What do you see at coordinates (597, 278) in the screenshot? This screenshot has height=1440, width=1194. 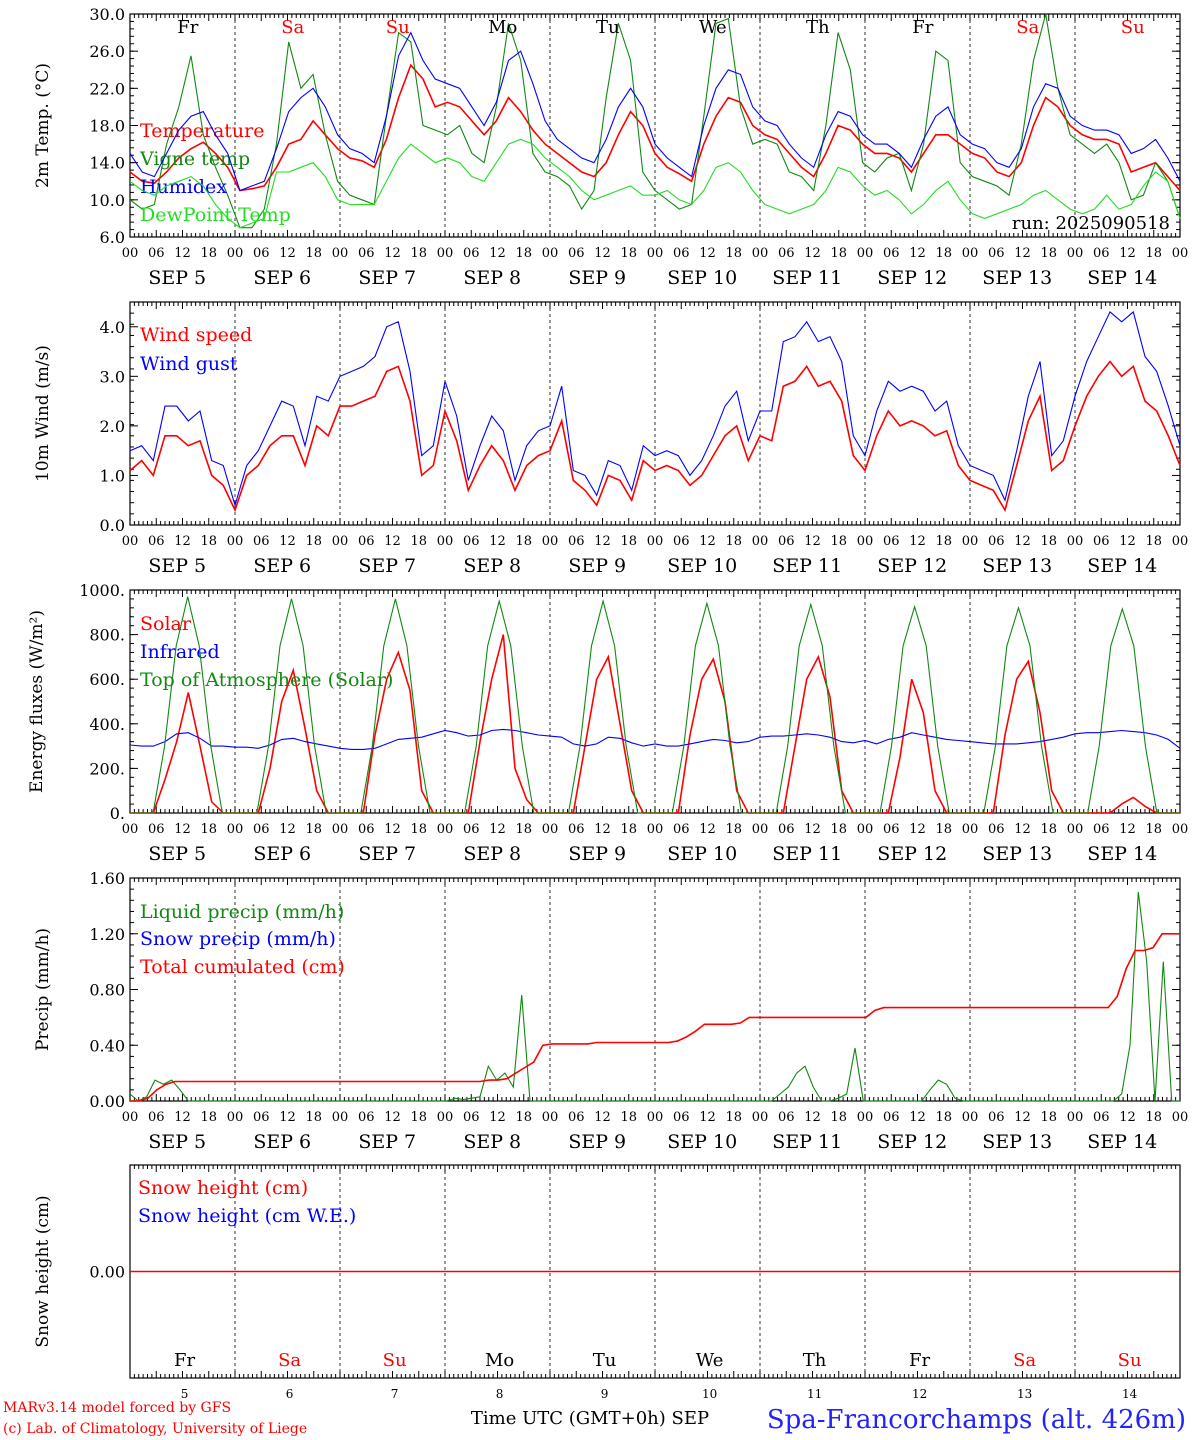 I see `date-label: SEP 9` at bounding box center [597, 278].